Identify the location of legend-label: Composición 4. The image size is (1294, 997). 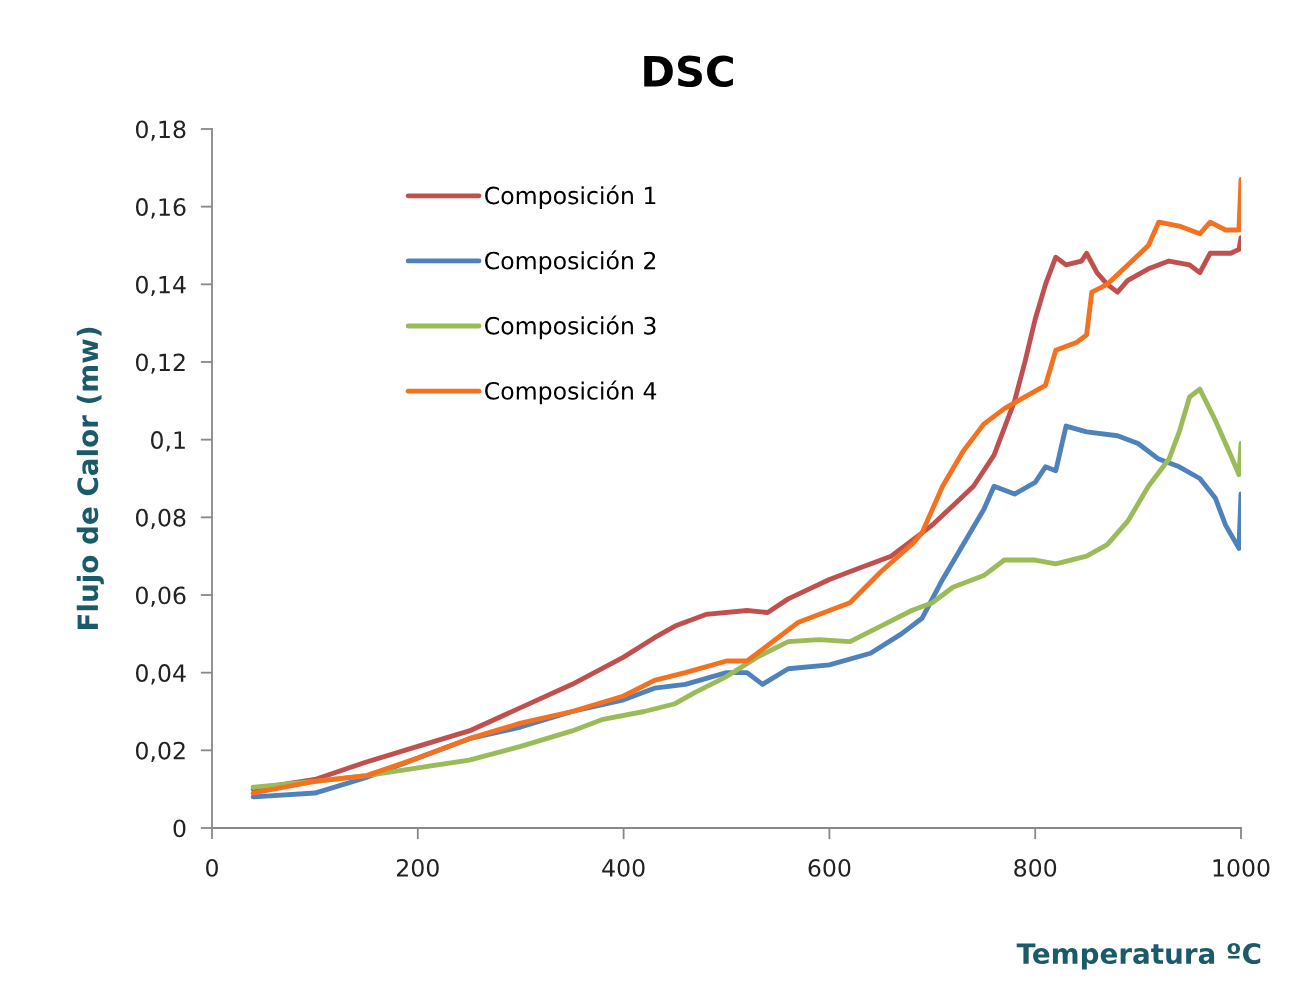
(571, 392).